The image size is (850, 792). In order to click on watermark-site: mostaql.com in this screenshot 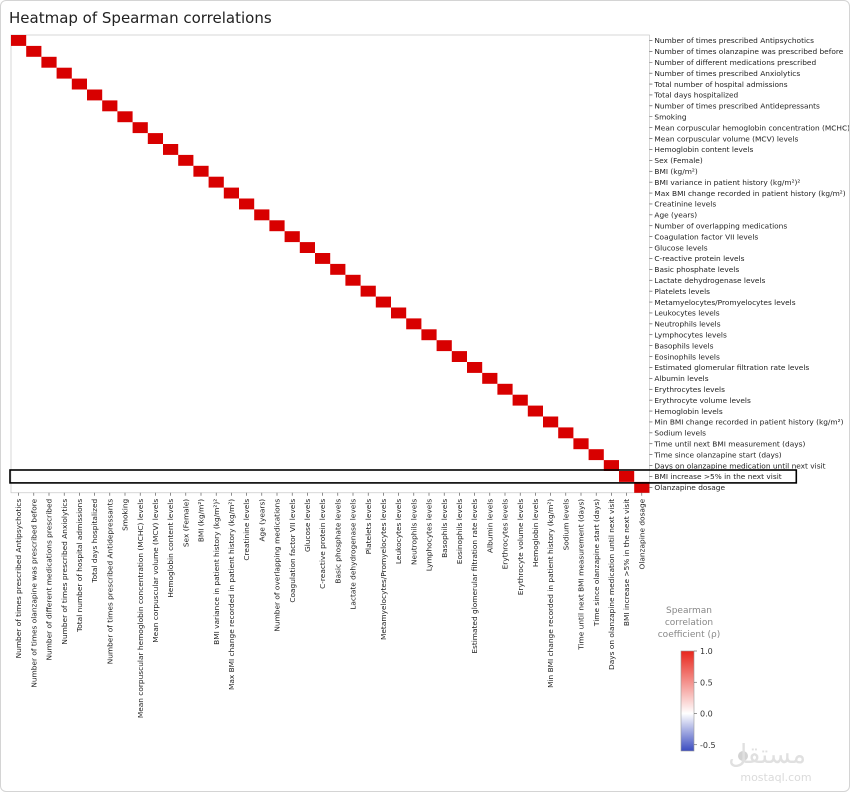, I will do `click(775, 777)`.